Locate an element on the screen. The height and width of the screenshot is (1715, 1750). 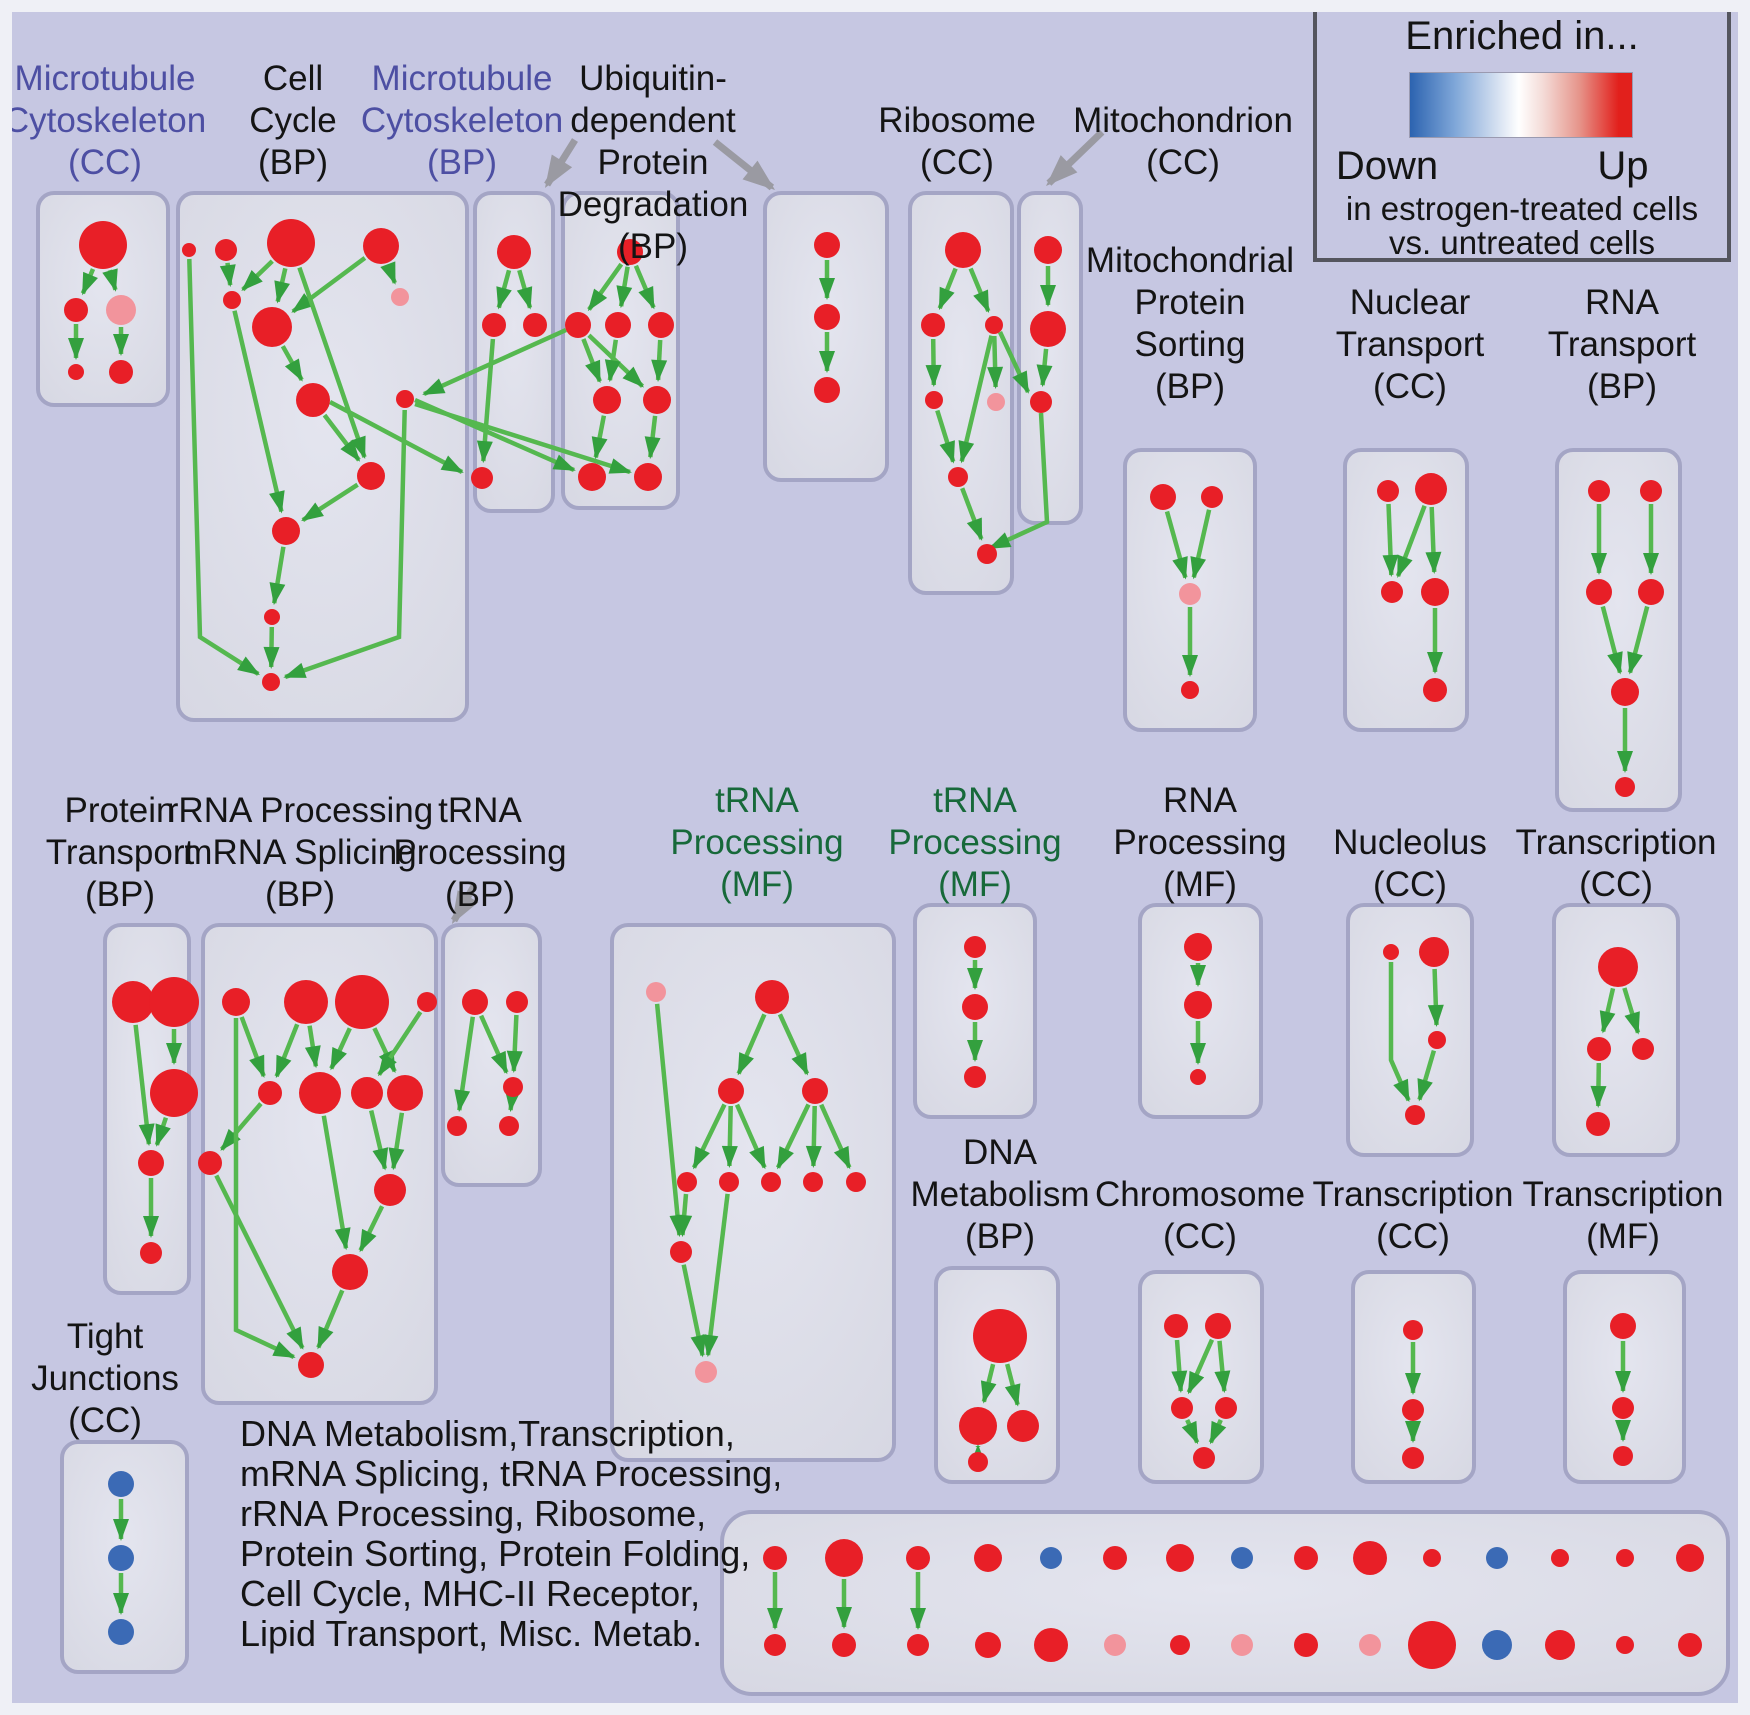
group-label-transcription-cc-upper: Transcription (CC) is located at coordinates (1616, 863).